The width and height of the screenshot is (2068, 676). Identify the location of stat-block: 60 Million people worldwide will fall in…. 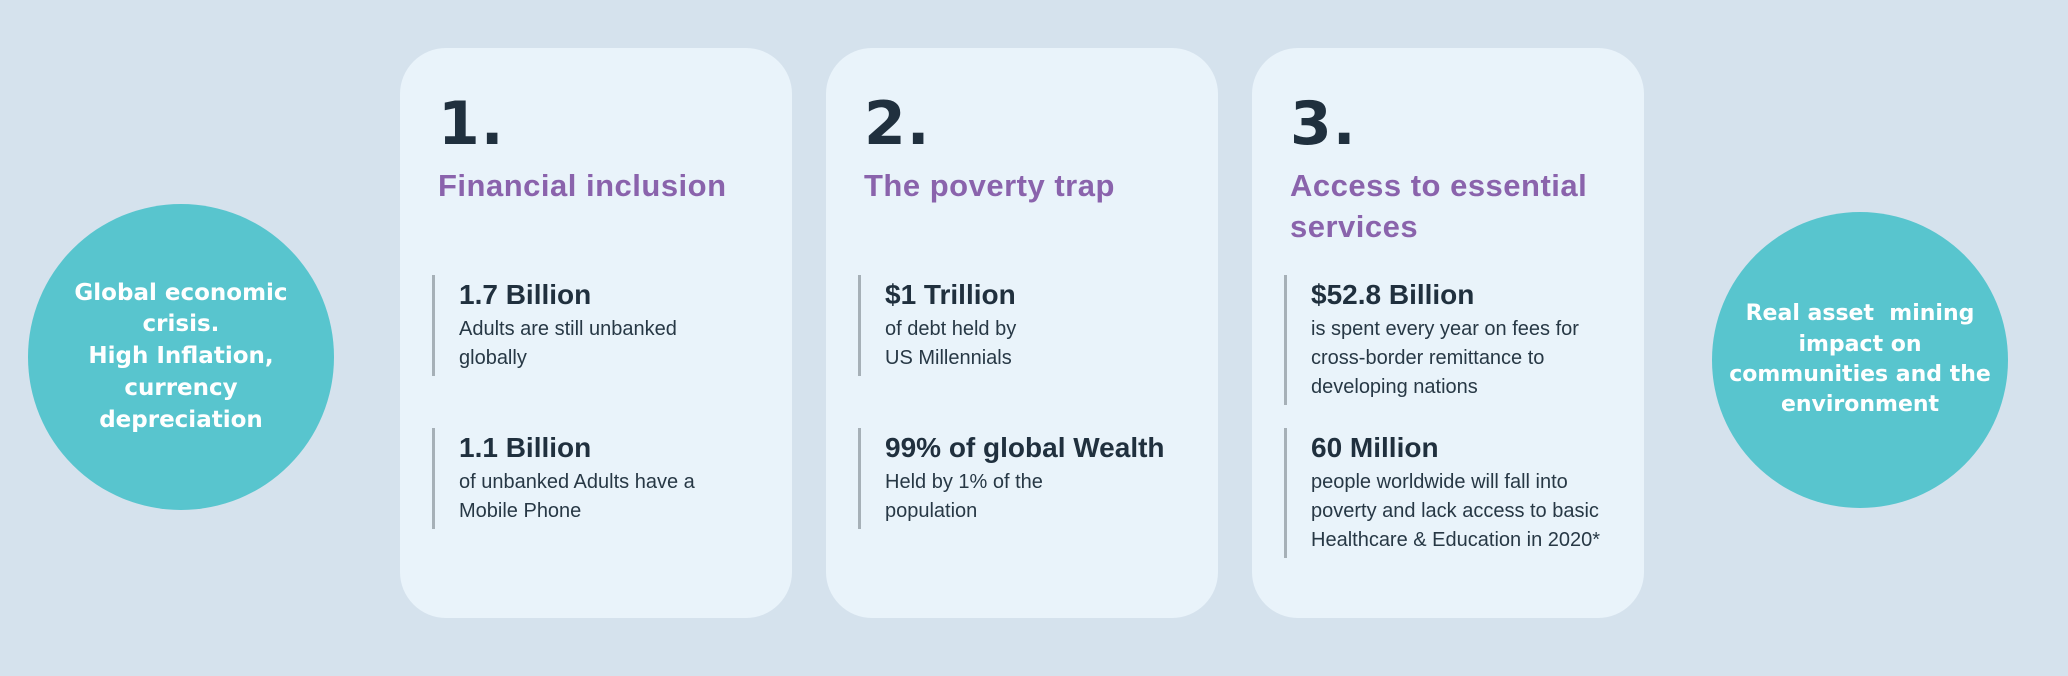
(1462, 493).